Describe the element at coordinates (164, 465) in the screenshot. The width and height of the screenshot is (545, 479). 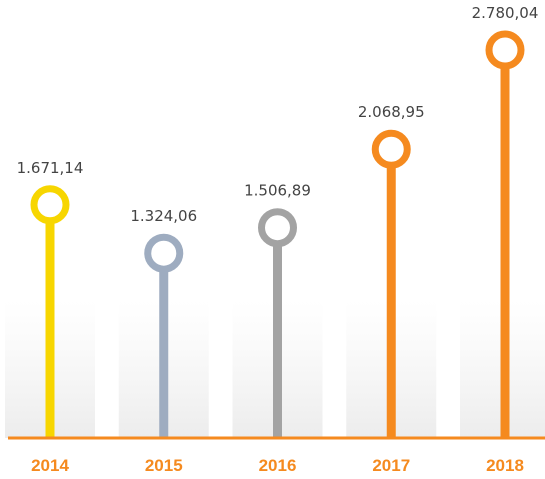
I see `x-tick-label: 2015` at that location.